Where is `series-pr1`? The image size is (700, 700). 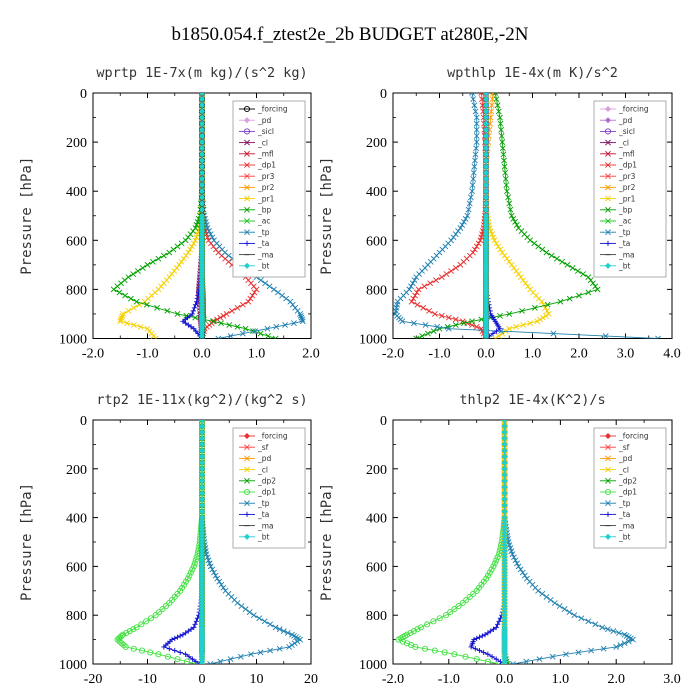 series-pr1 is located at coordinates (517, 216).